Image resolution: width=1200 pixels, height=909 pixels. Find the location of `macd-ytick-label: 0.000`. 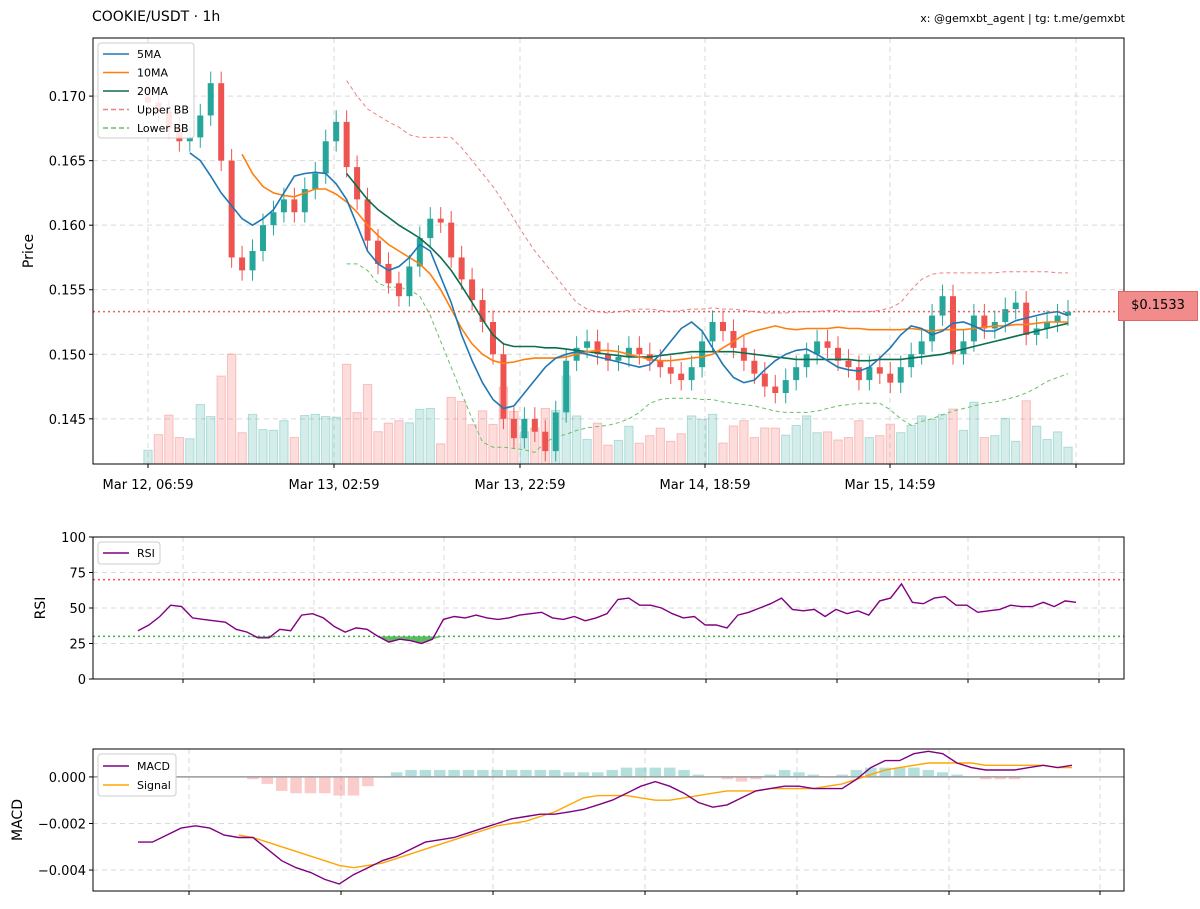

macd-ytick-label: 0.000 is located at coordinates (67, 778).